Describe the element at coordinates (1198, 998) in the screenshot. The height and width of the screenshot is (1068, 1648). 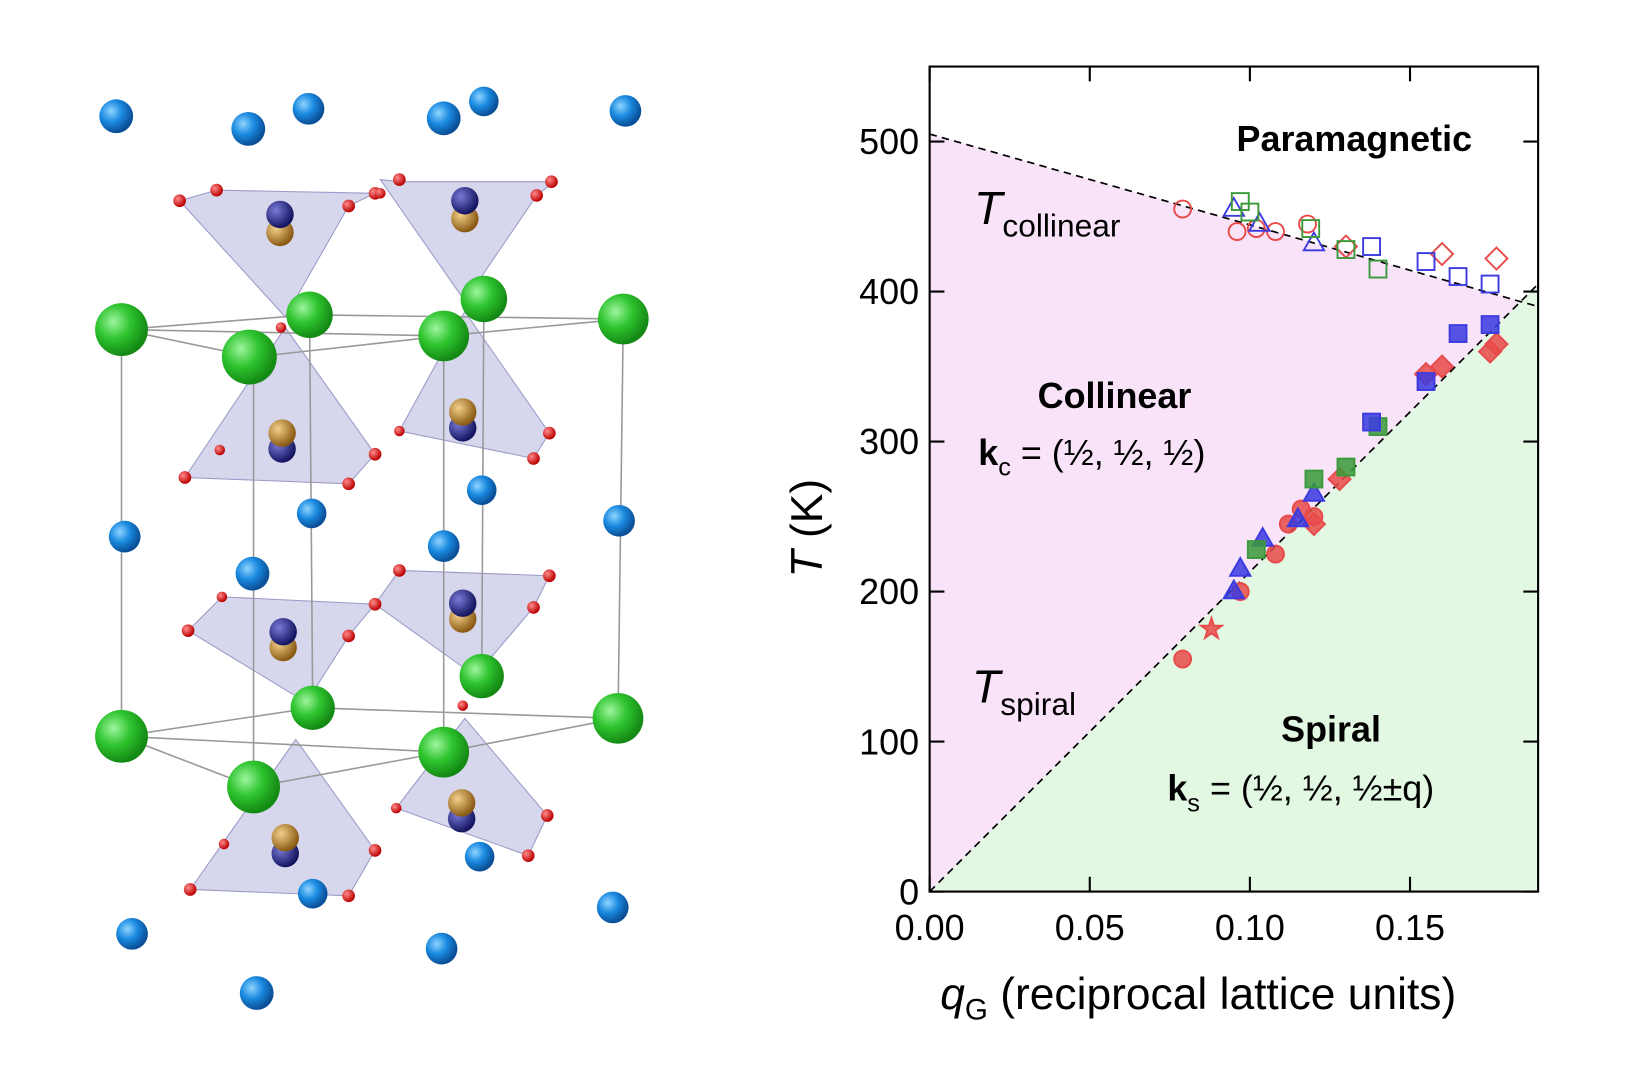
I see `x-axis-label: qG (reciprocal lattice units)` at that location.